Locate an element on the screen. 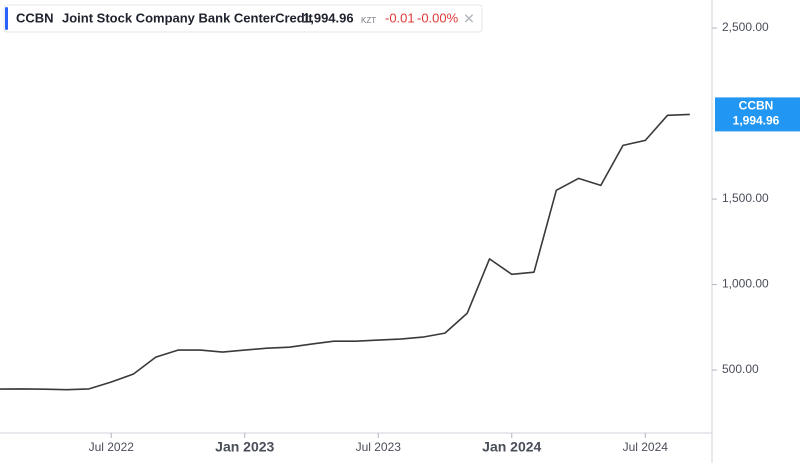 The image size is (800, 463). x-tick-label: Jul 2022 is located at coordinates (112, 447).